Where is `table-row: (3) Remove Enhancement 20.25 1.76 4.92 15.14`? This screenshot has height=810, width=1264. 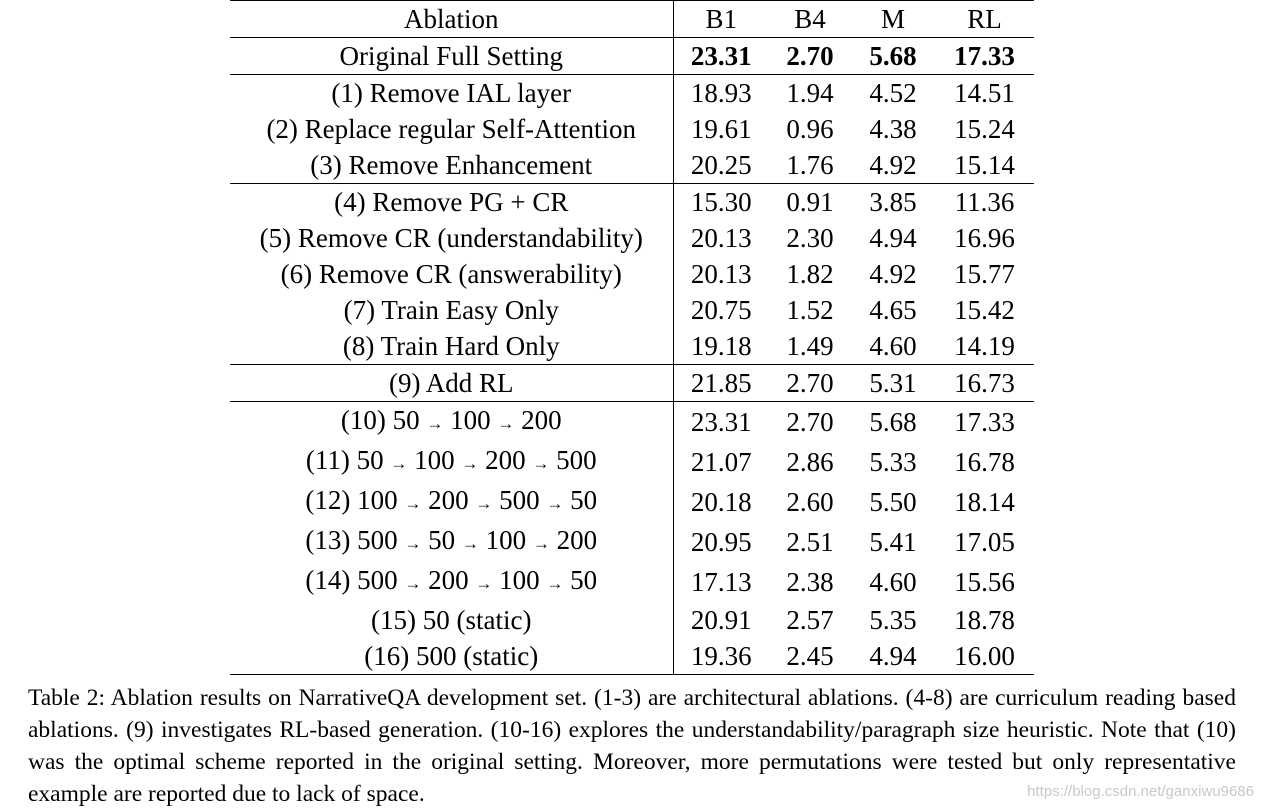
table-row: (3) Remove Enhancement 20.25 1.76 4.92 15.14 is located at coordinates (632, 165).